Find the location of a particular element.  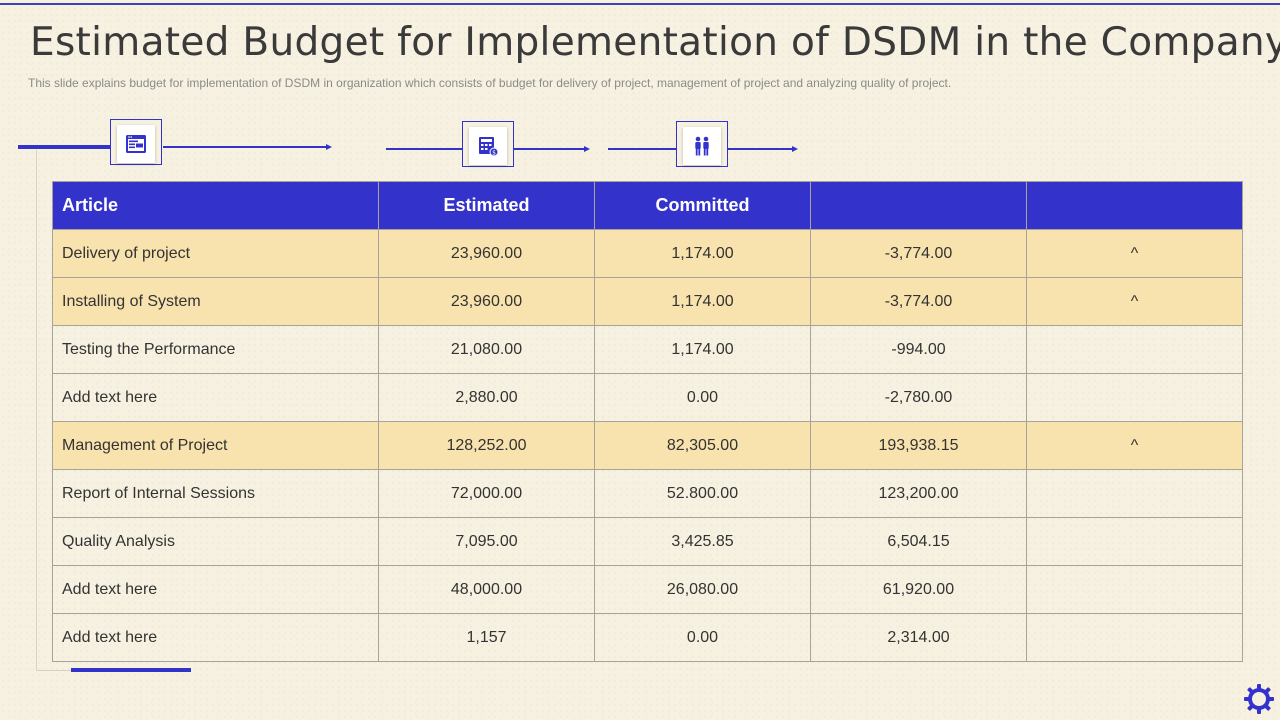

cell-column-4: 61,920.00 is located at coordinates (918, 589).